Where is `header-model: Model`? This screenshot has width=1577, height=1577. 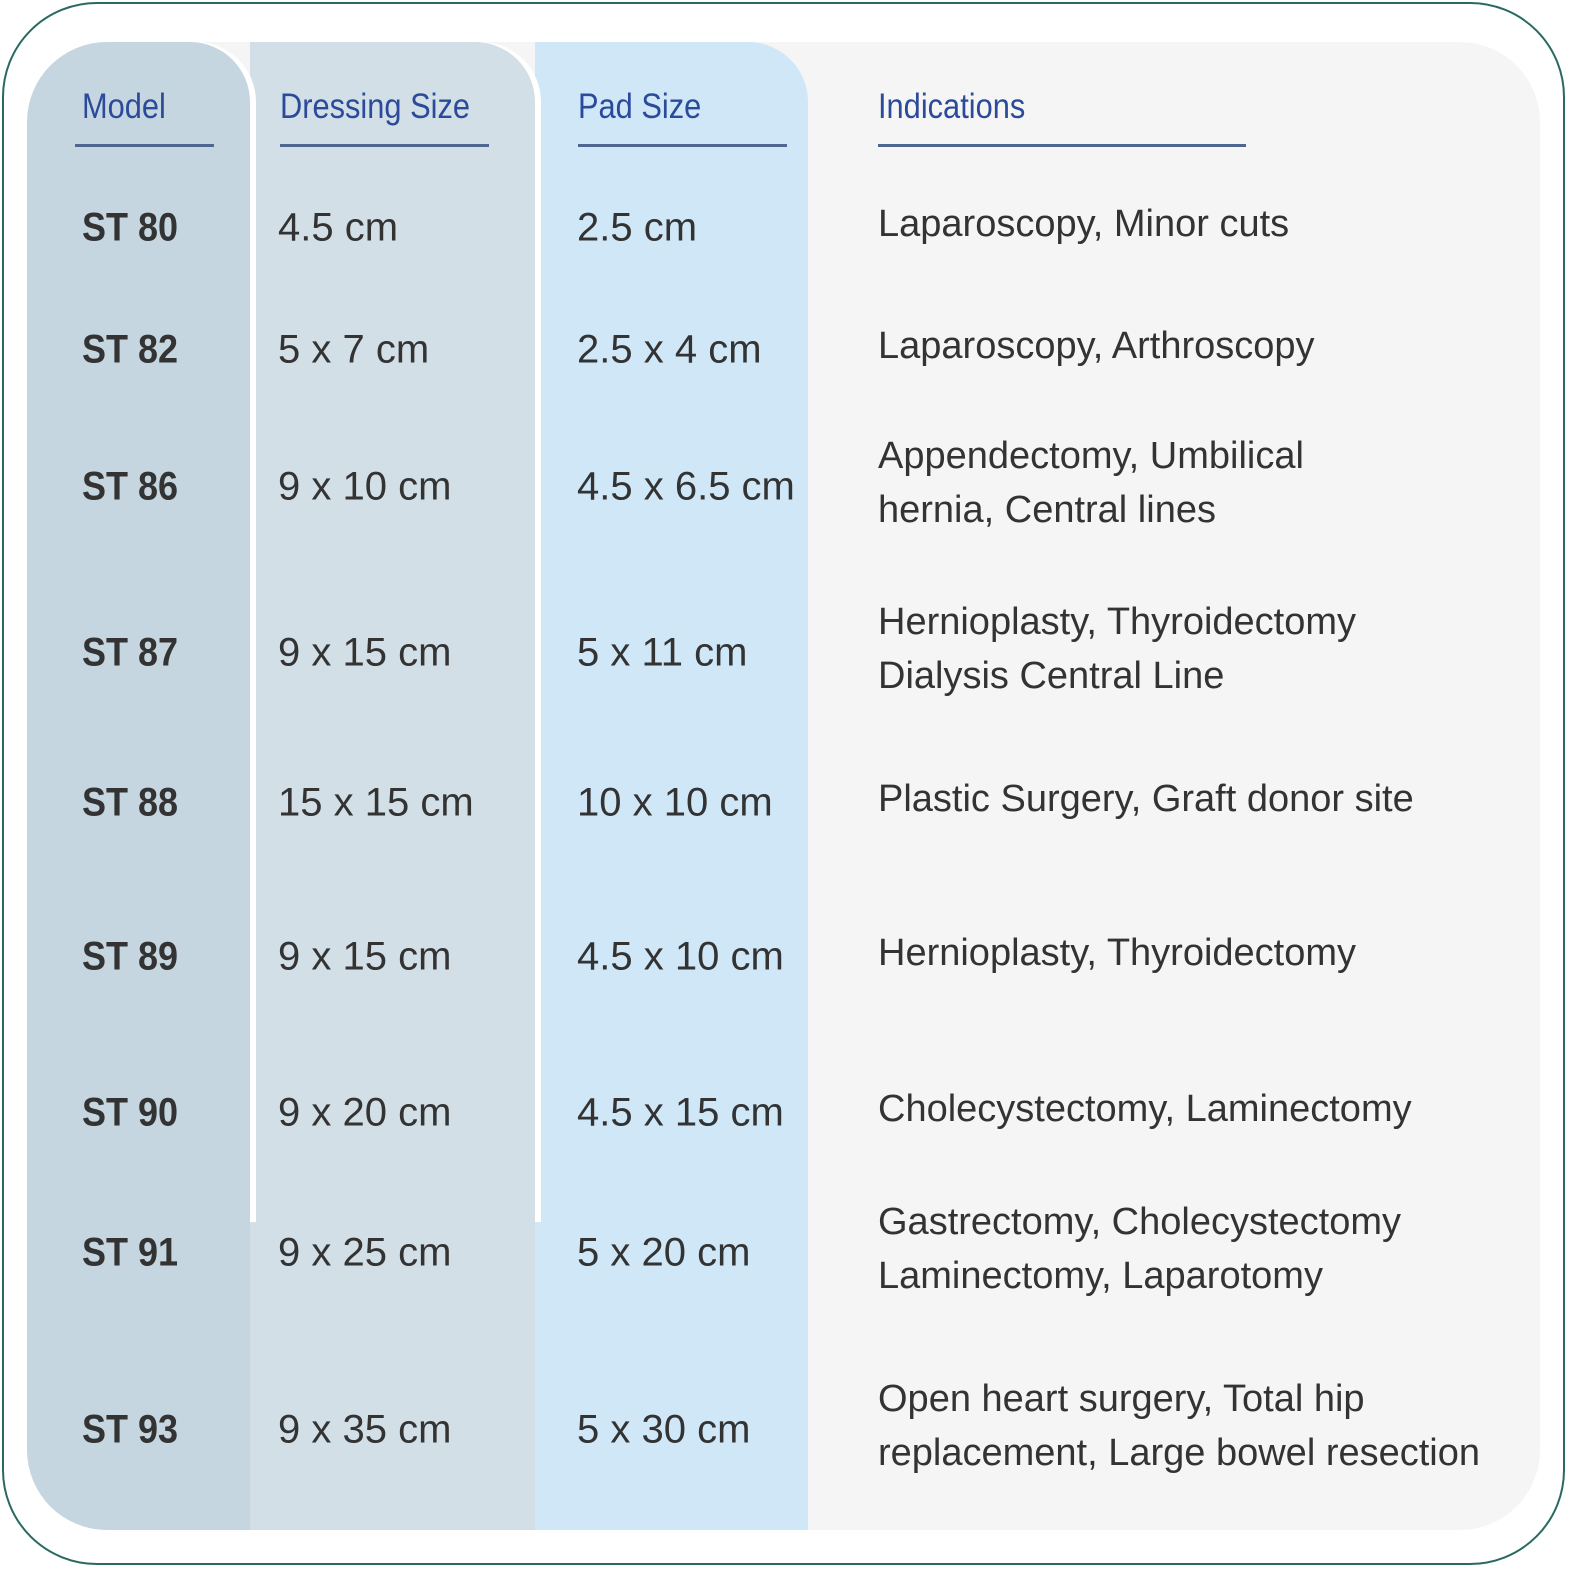 header-model: Model is located at coordinates (124, 106).